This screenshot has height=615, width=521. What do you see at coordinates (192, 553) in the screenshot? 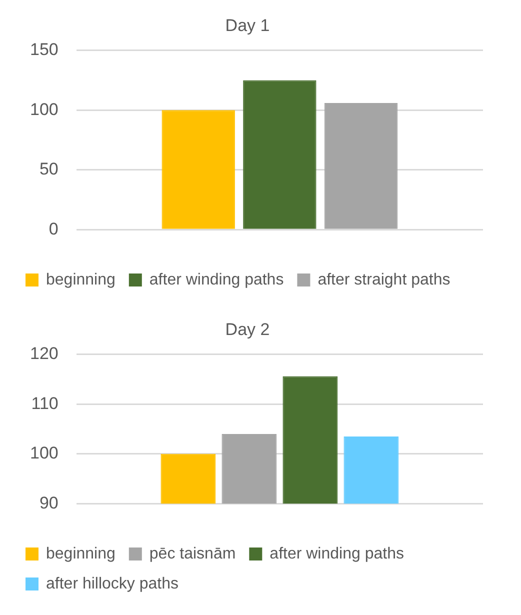
I see `legend-label: pēc taisnām` at bounding box center [192, 553].